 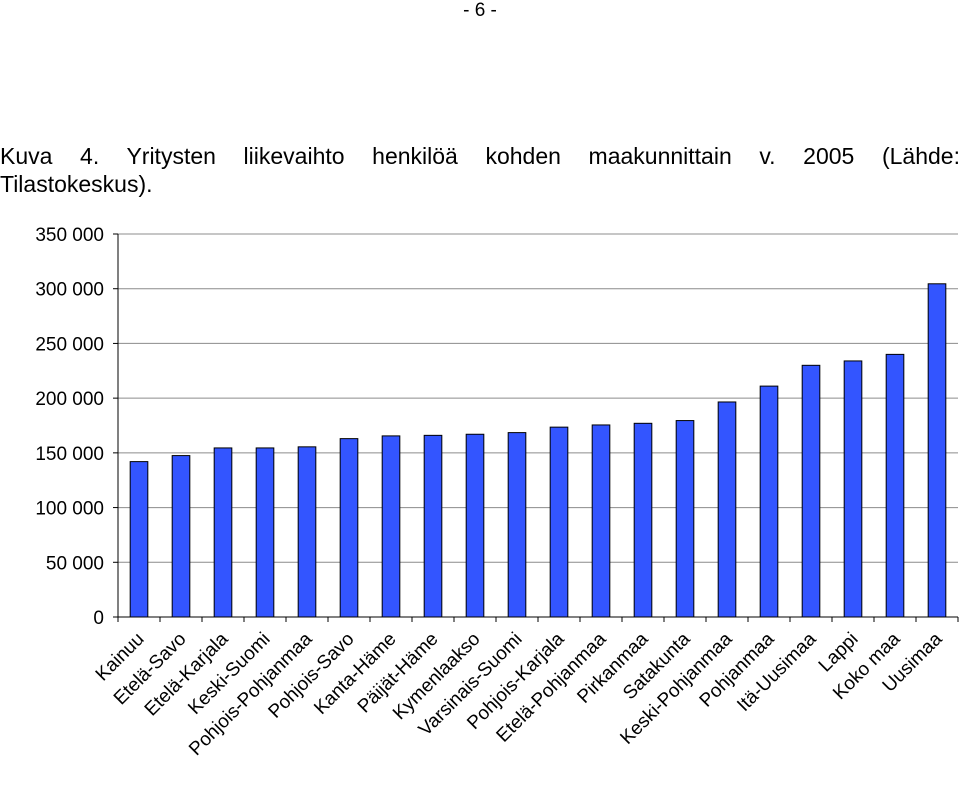 What do you see at coordinates (76, 184) in the screenshot?
I see `caption-line-2: Tilastokeskus).` at bounding box center [76, 184].